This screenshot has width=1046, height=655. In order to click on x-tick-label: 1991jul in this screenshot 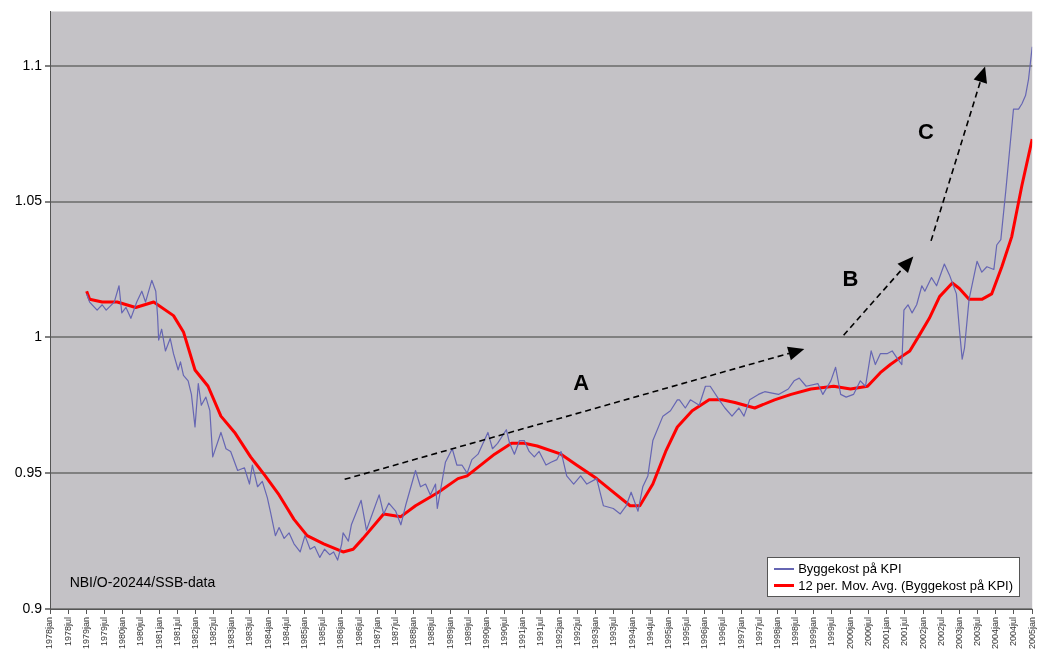, I will do `click(540, 632)`.